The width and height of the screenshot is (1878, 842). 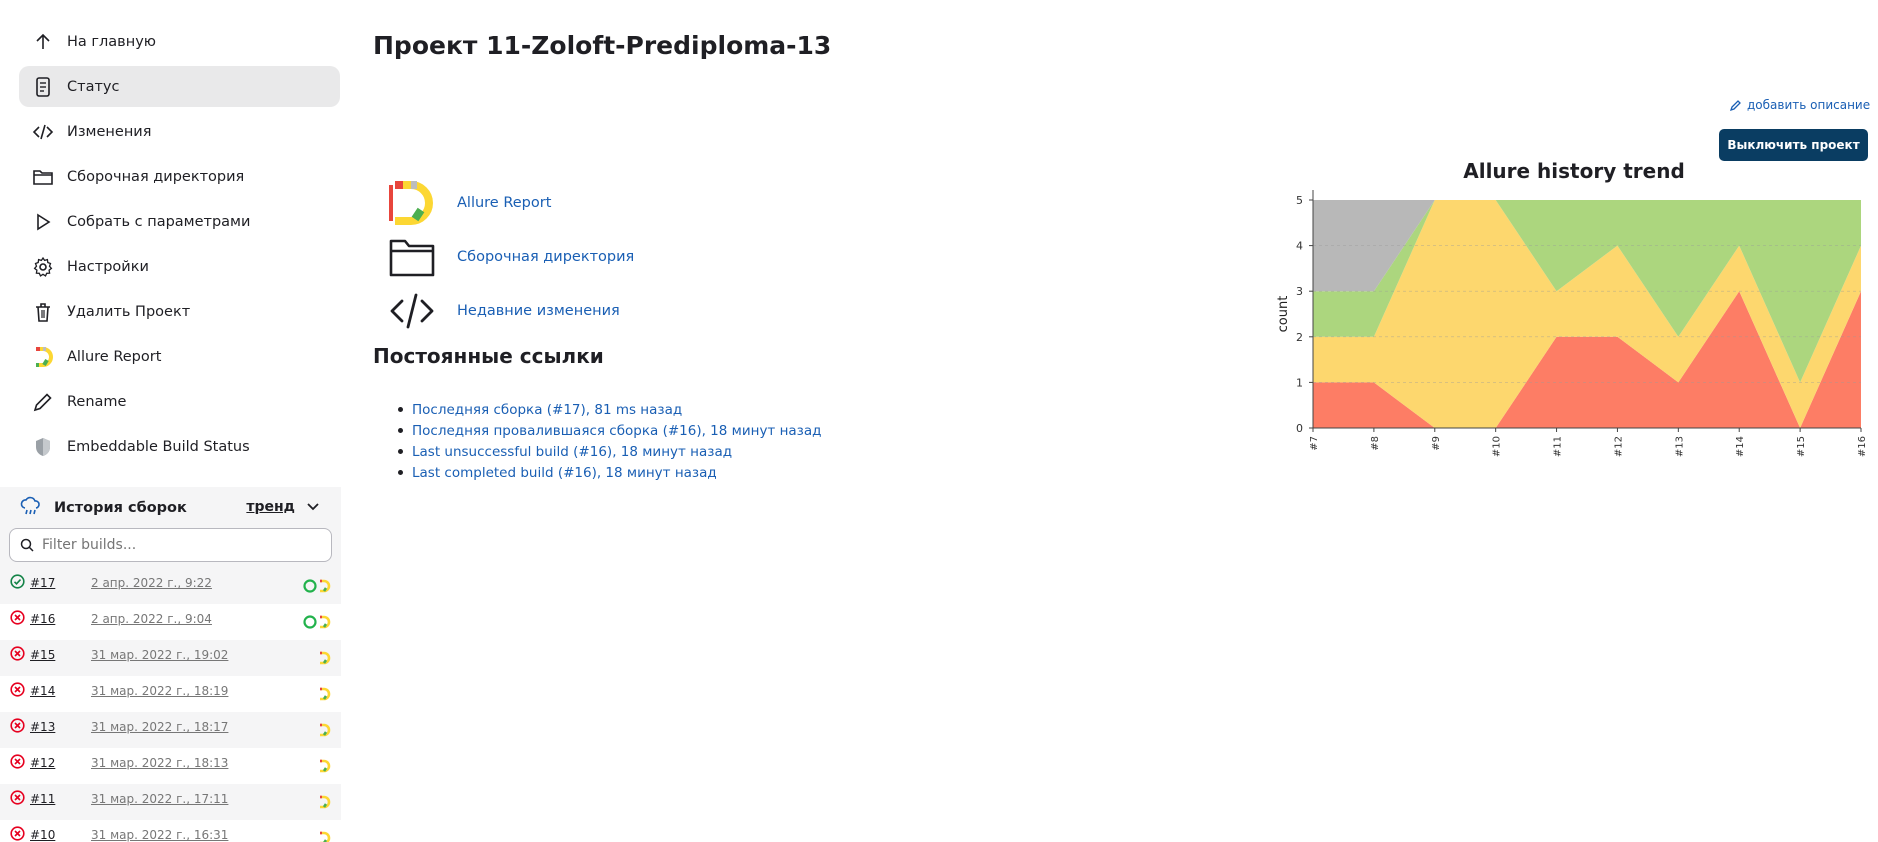 What do you see at coordinates (151, 619) in the screenshot?
I see `build-date-link: 2 апр. 2022 г., 9:04` at bounding box center [151, 619].